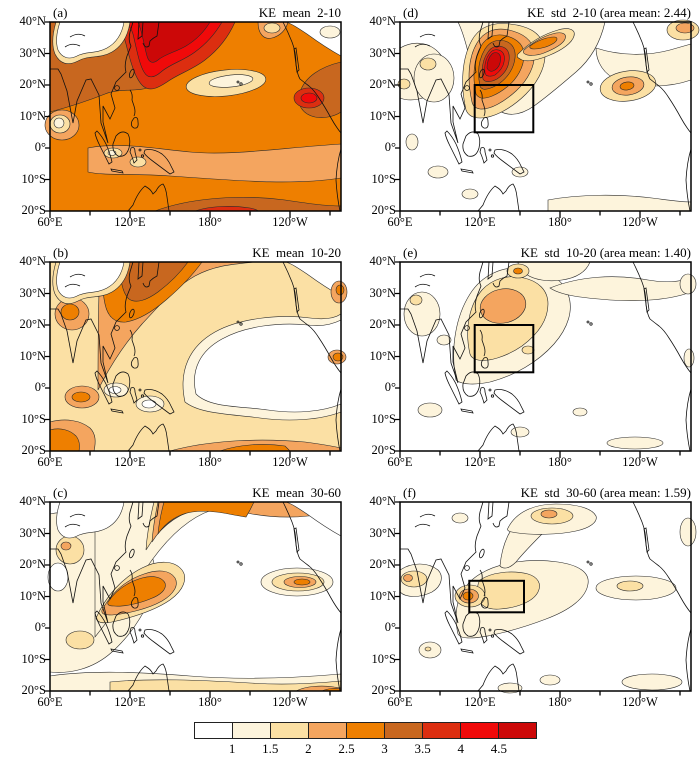 Image resolution: width=700 pixels, height=758 pixels. What do you see at coordinates (299, 12) in the screenshot?
I see `panel-title: KE mean 2-10` at bounding box center [299, 12].